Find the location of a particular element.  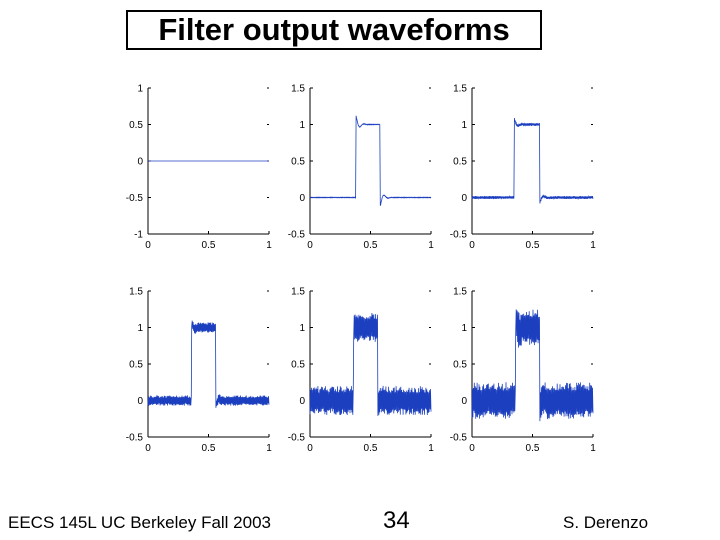

slide-title: Filter output waveforms is located at coordinates (334, 30).